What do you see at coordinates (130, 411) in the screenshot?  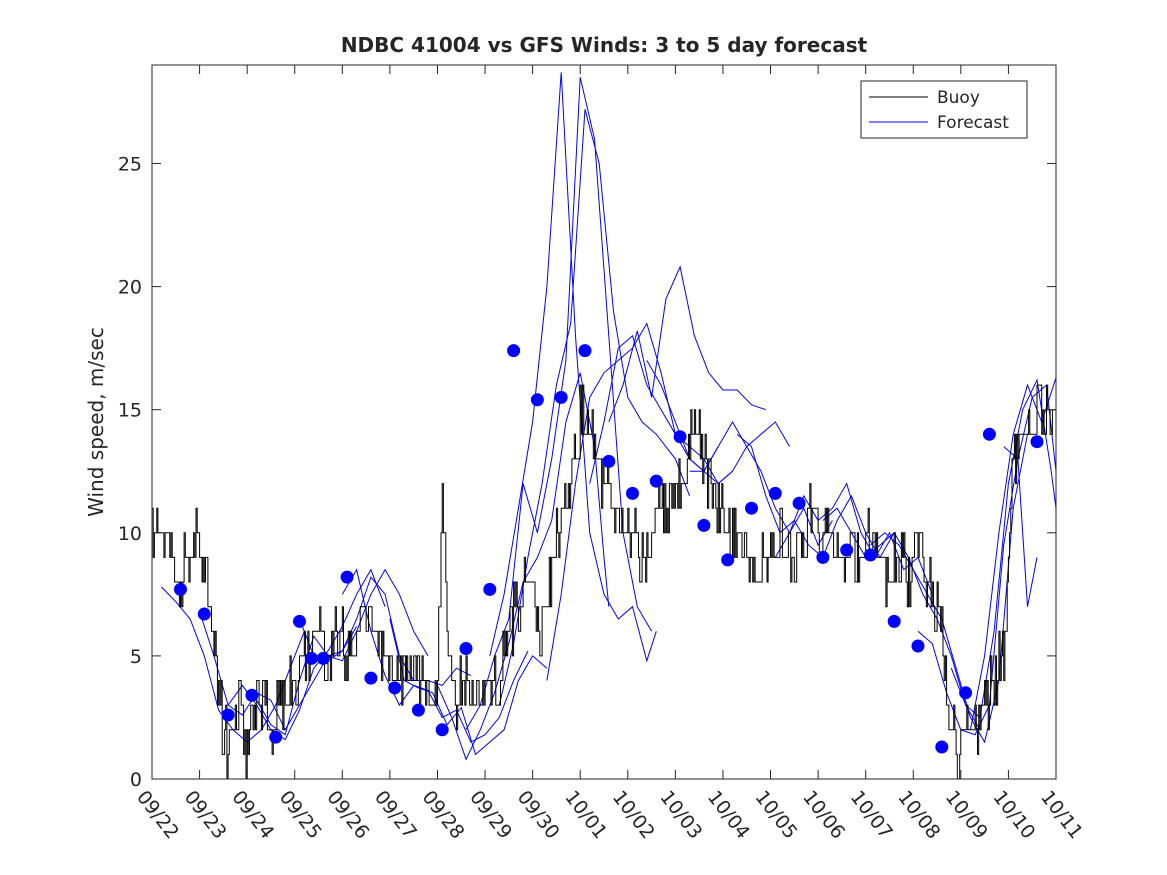 I see `y-tick-label: 15` at bounding box center [130, 411].